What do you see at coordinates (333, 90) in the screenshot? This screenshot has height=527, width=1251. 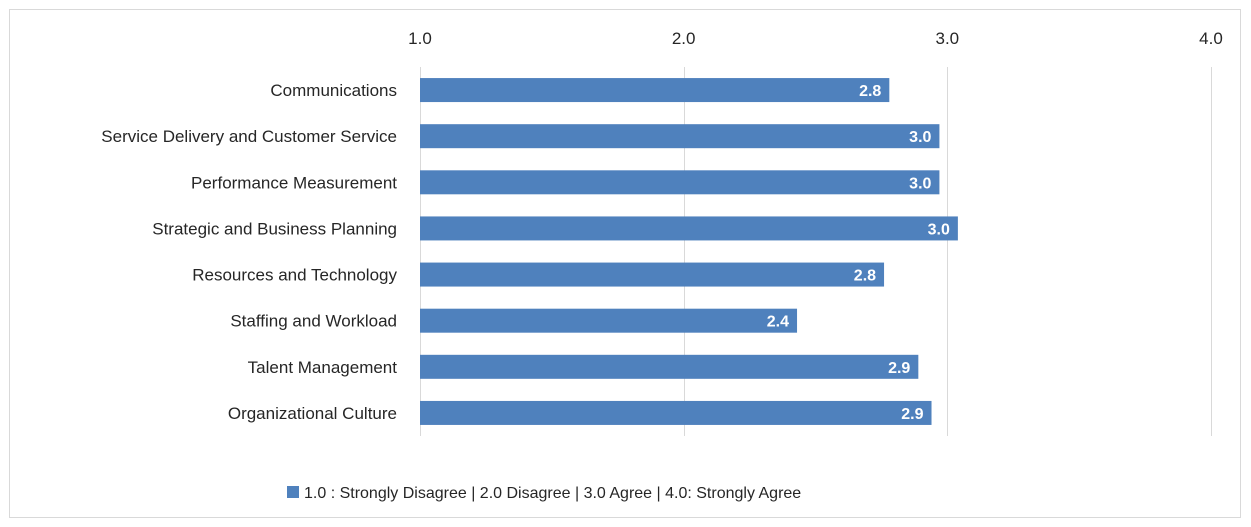 I see `category-label: Communications` at bounding box center [333, 90].